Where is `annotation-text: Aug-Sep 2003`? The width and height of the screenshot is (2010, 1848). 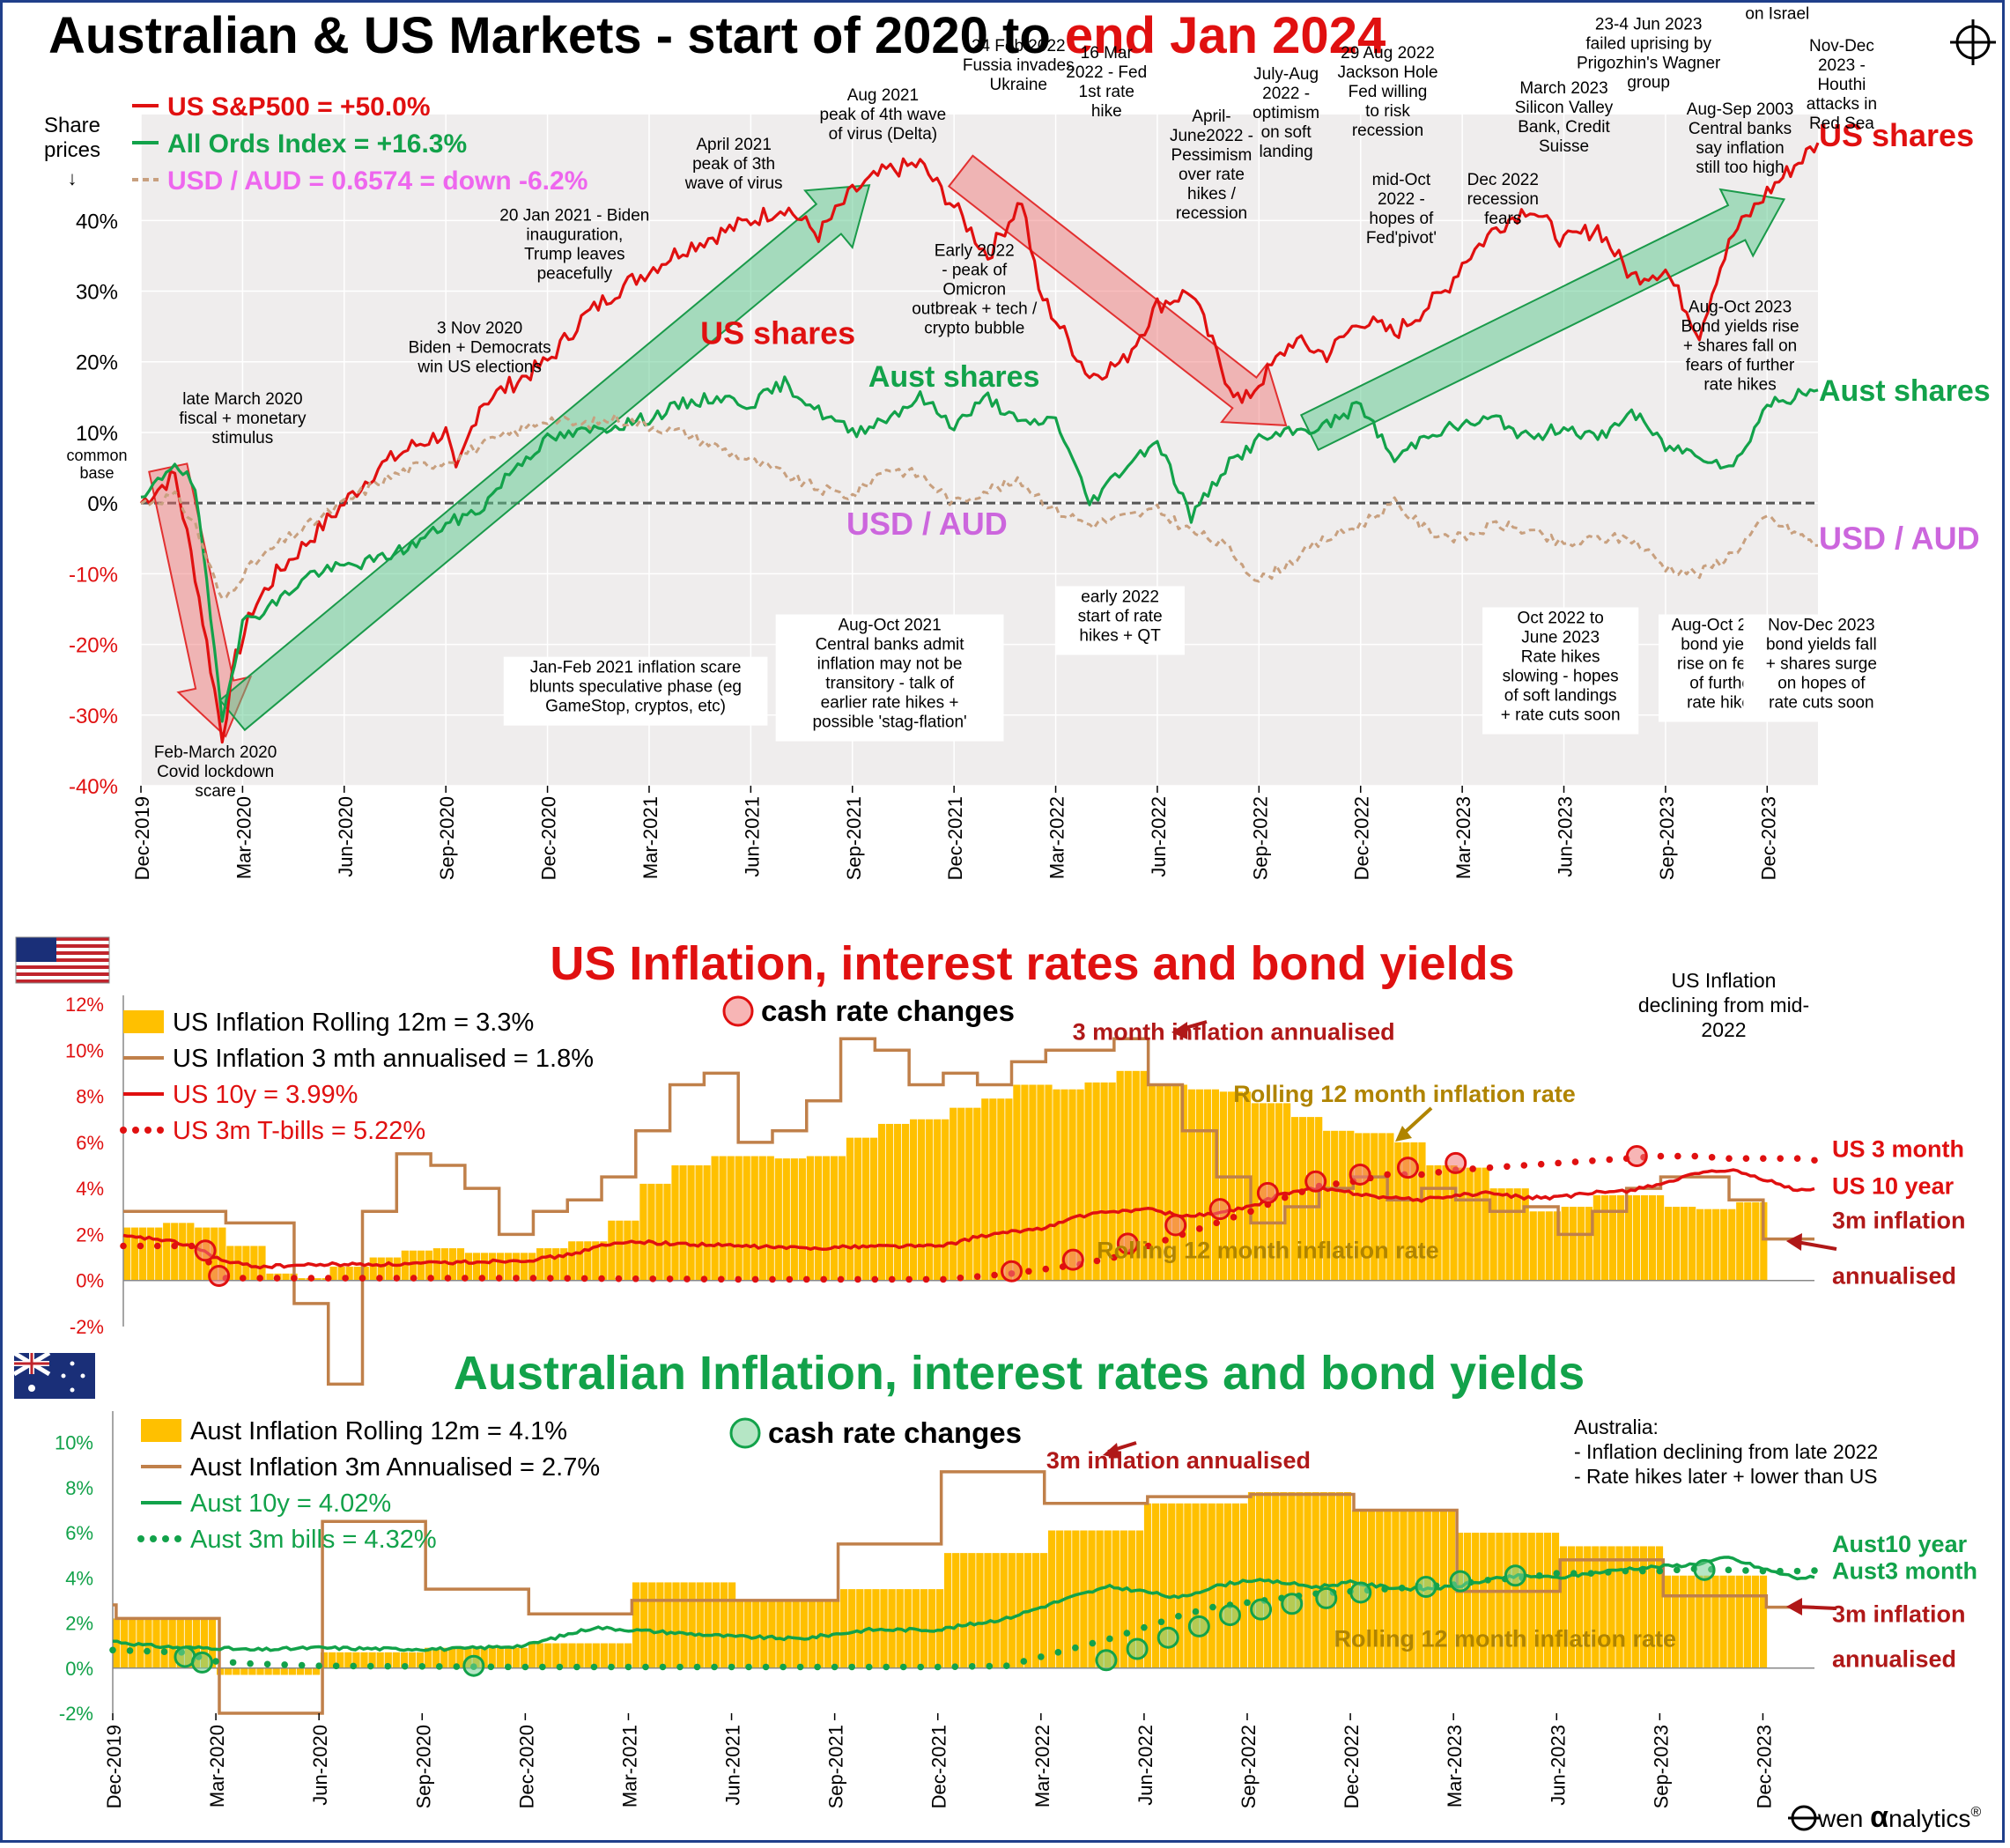
annotation-text: Aug-Sep 2003 is located at coordinates (1740, 109).